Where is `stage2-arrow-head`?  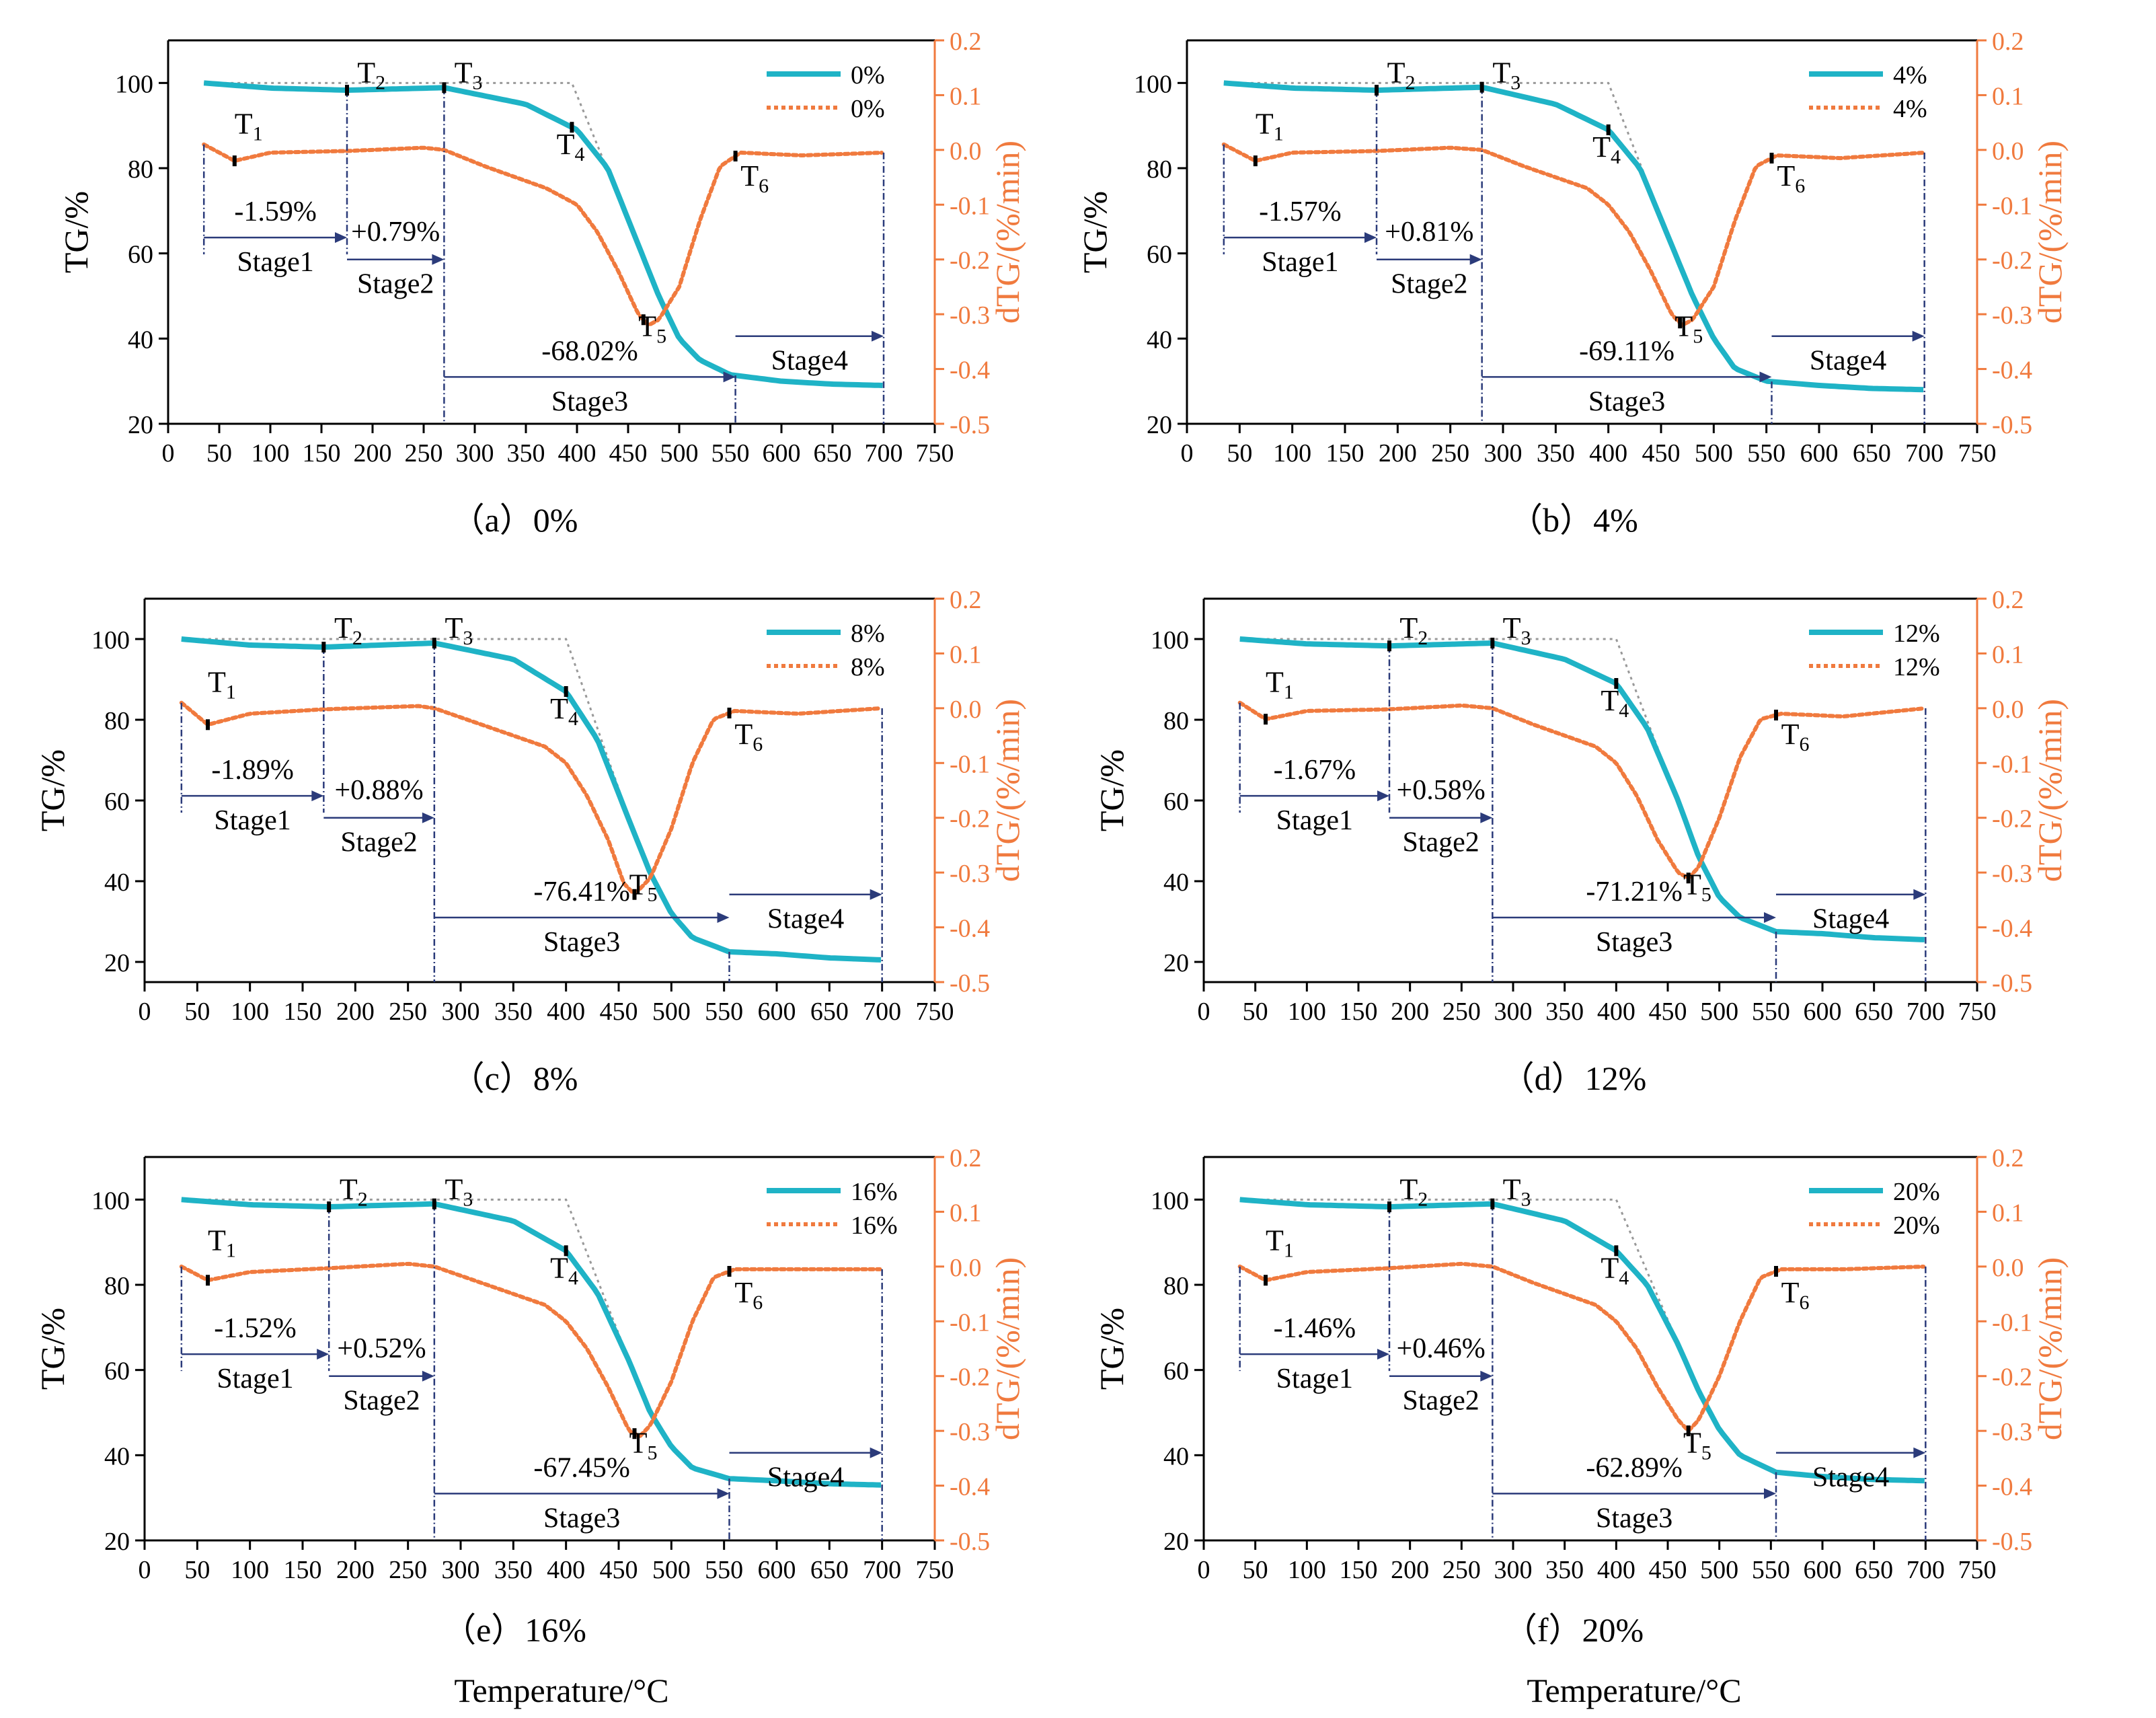
stage2-arrow-head is located at coordinates (1486, 818).